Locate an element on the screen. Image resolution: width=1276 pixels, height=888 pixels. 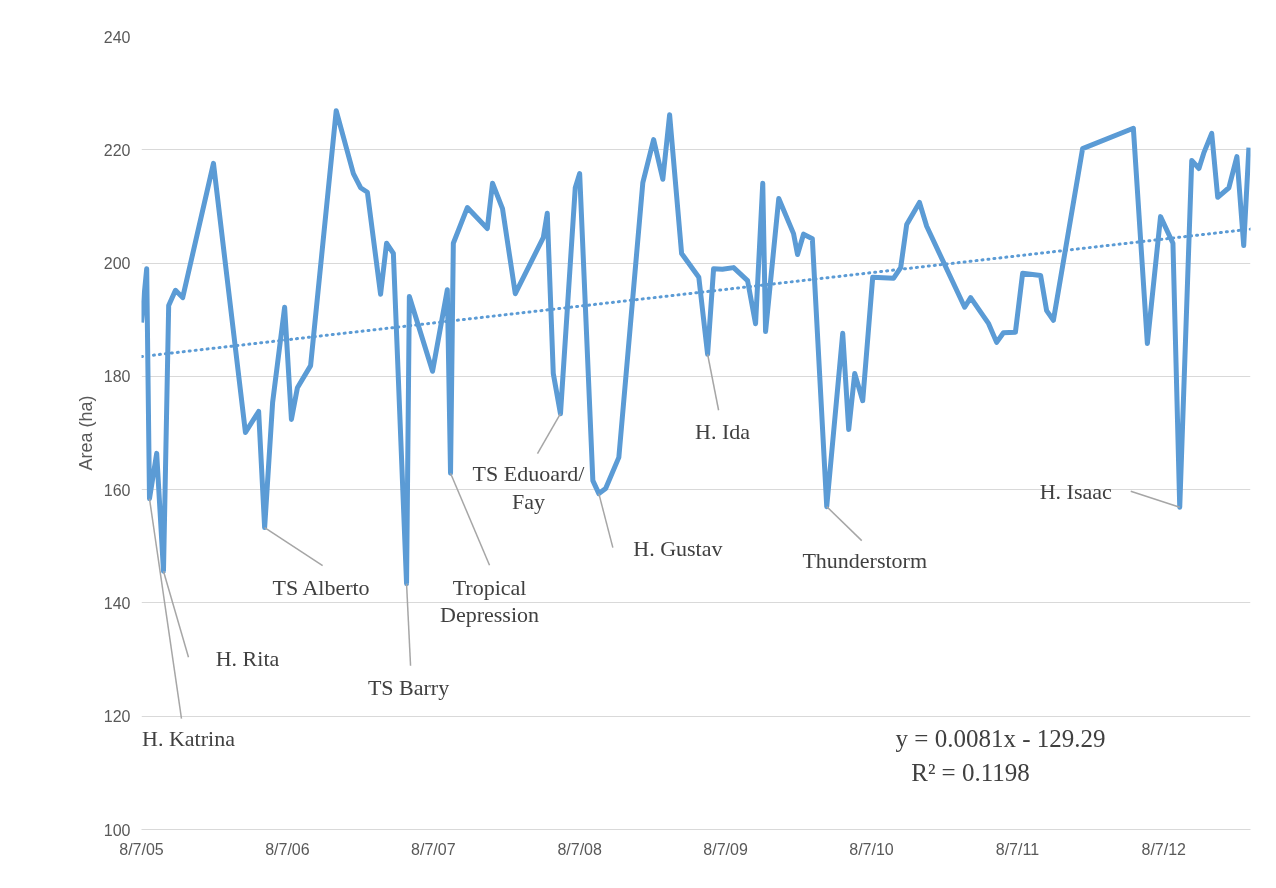
x-tick-label: 8/7/12 is located at coordinates (1164, 849).